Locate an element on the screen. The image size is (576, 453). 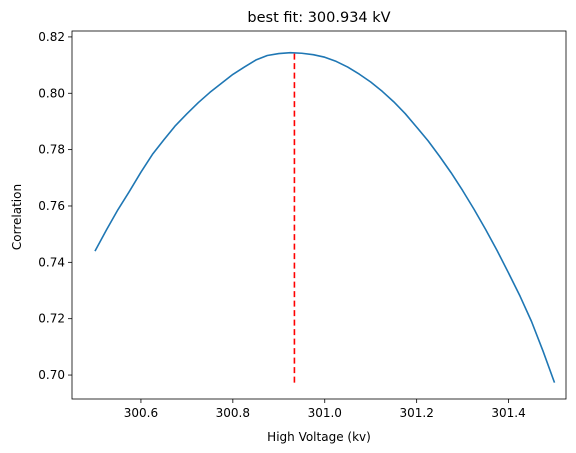
x-tick-label: 300.8 is located at coordinates (233, 413).